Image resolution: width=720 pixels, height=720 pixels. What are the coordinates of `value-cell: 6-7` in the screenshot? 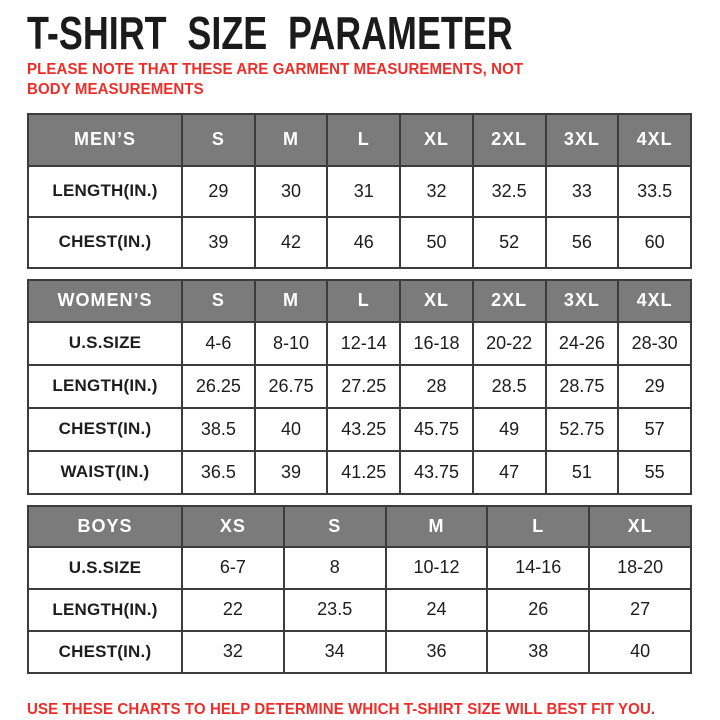 It's located at (233, 567).